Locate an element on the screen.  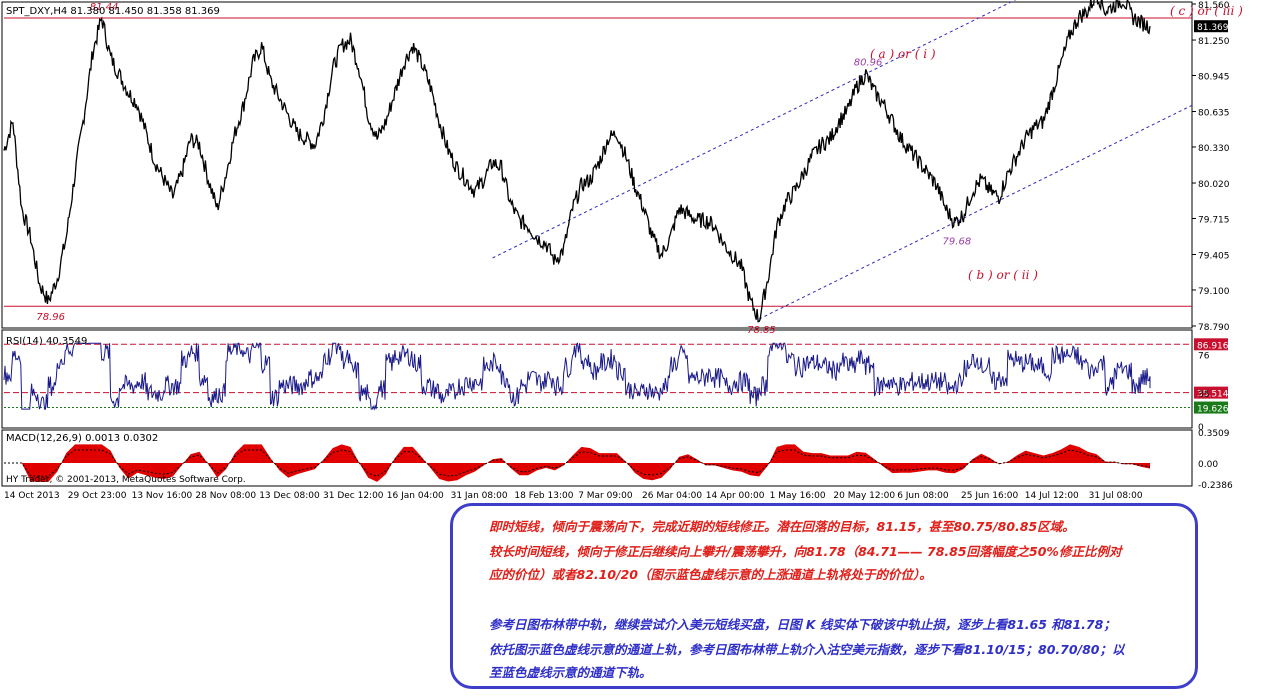
x-tick-label-12: 1 May 16:00 is located at coordinates (798, 496).